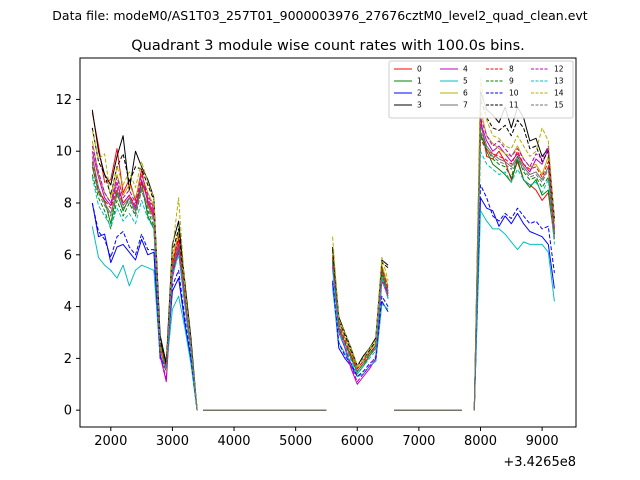 This screenshot has height=480, width=640. Describe the element at coordinates (326, 438) in the screenshot. I see `x-axis: 2000 3000 4000 5000 6000 7000 8000 9000` at that location.